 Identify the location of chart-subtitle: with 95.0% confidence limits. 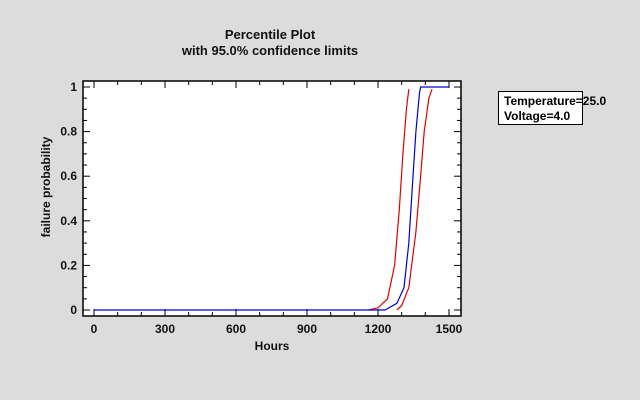
(270, 50).